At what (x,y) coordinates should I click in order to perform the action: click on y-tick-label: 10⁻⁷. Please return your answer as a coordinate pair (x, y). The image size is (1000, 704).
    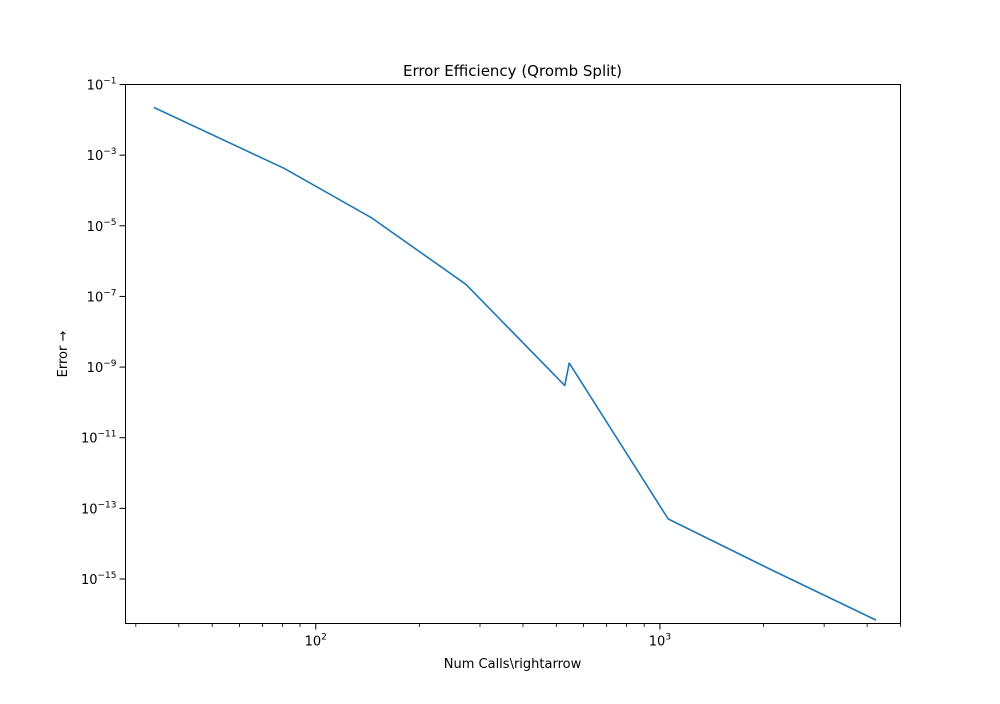
    Looking at the image, I should click on (102, 296).